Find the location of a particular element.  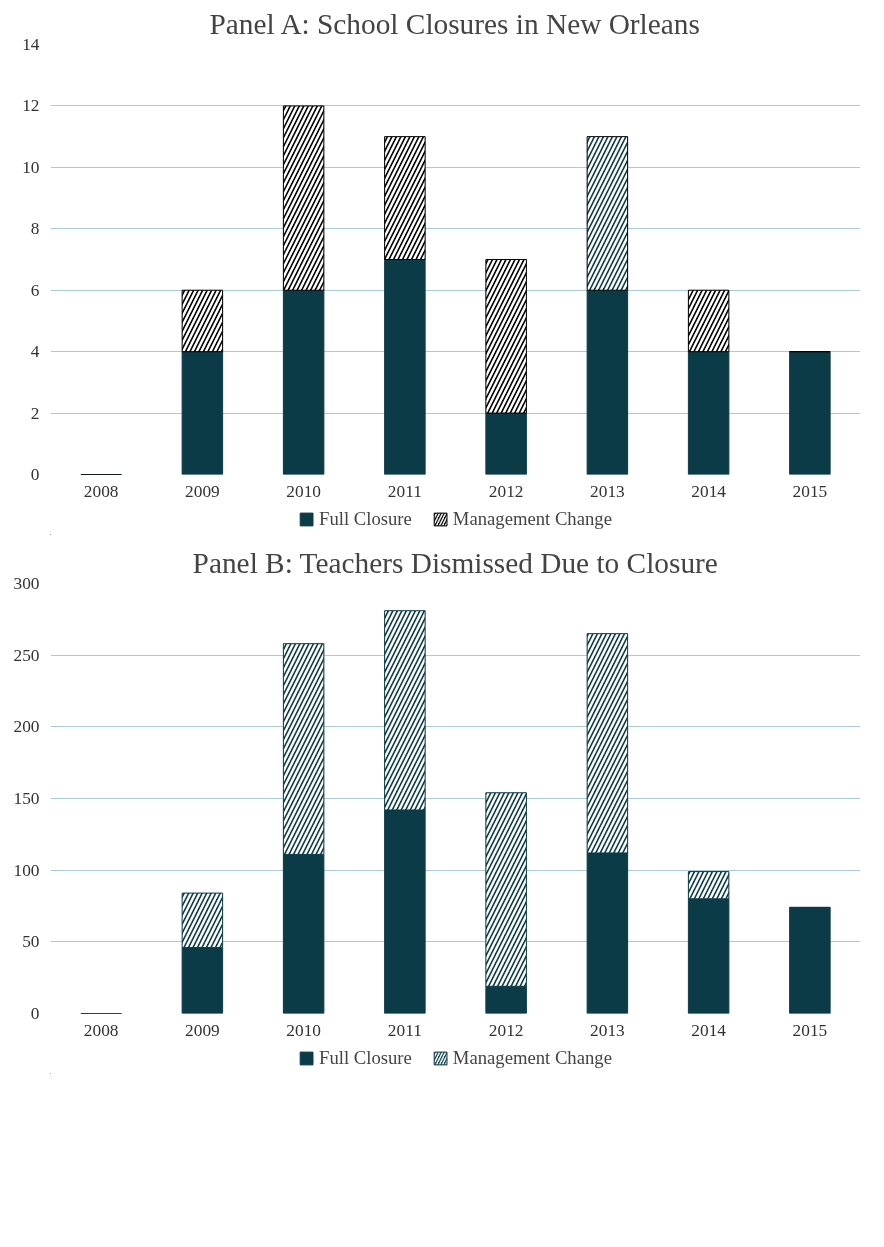

y-tick-label: 10 is located at coordinates (31, 167).